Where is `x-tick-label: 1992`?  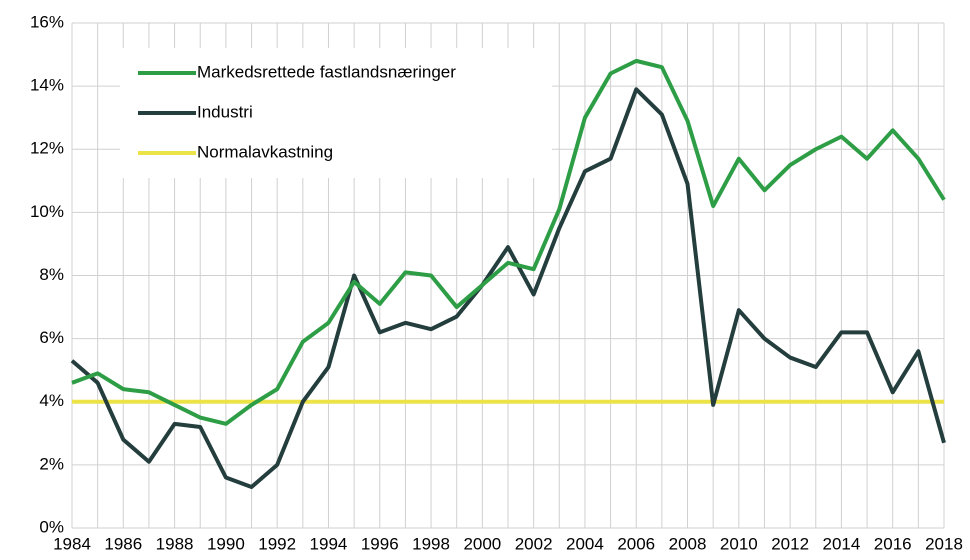 x-tick-label: 1992 is located at coordinates (277, 543).